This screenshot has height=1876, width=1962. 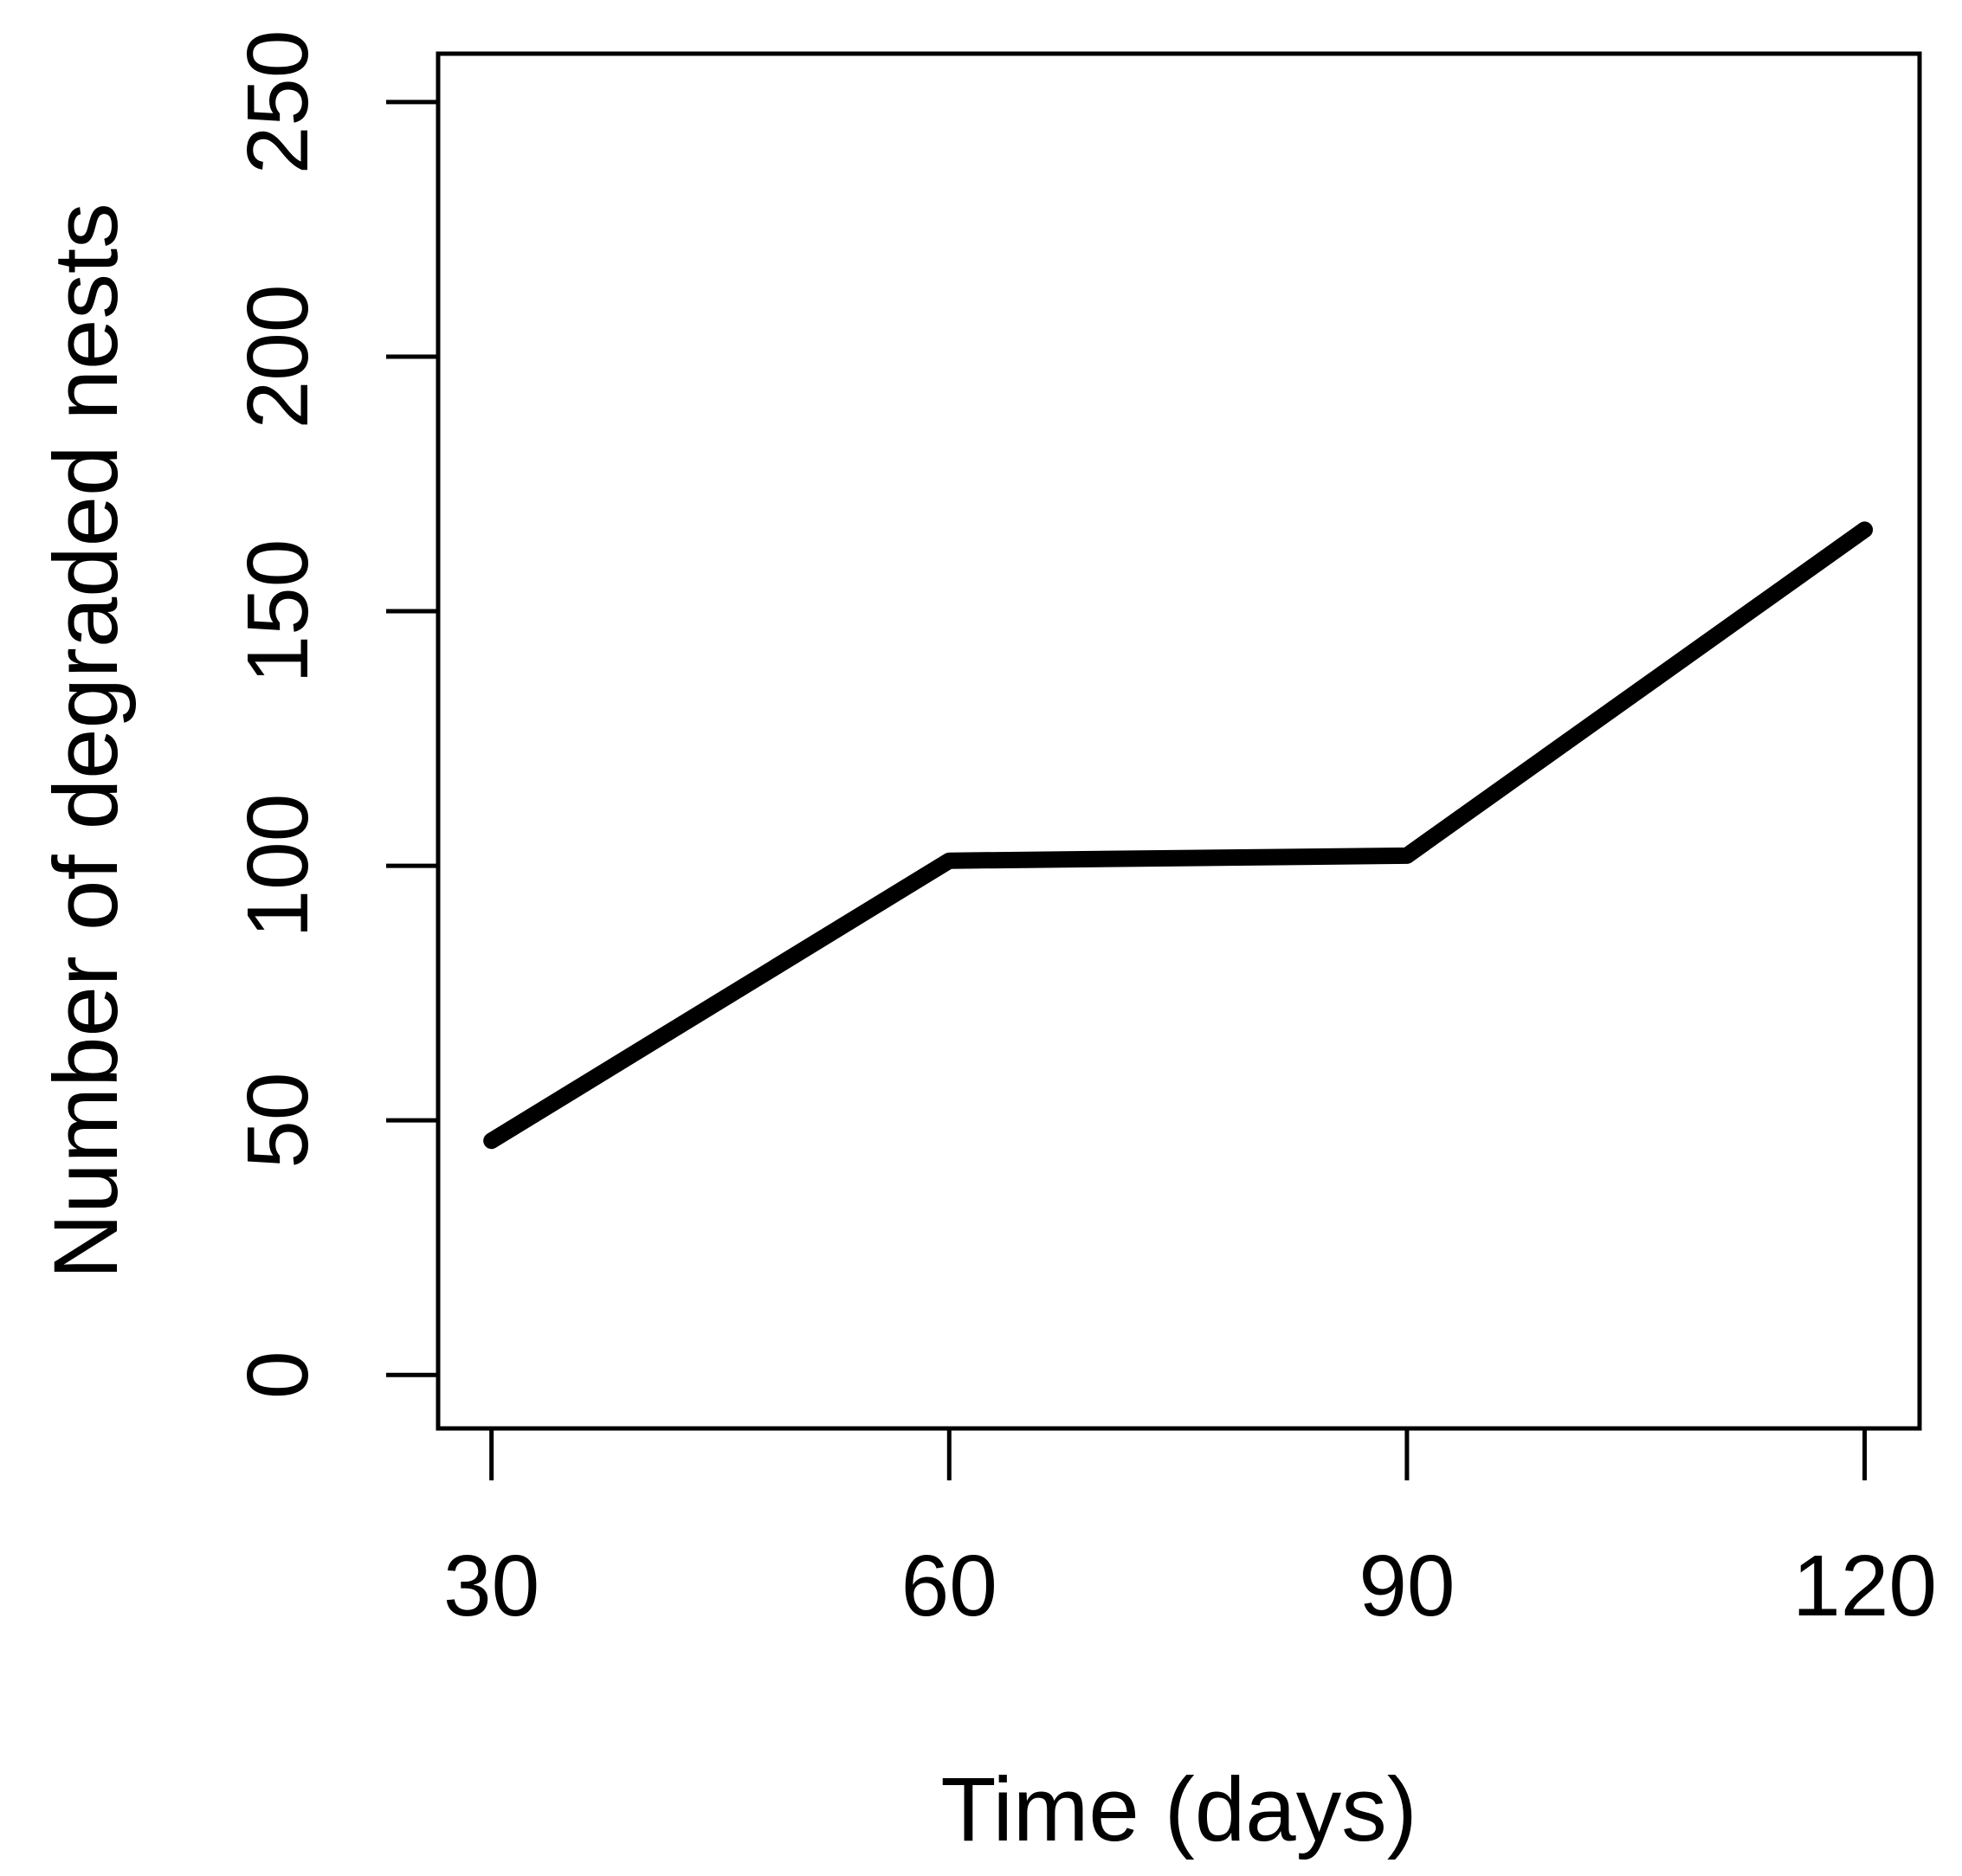 What do you see at coordinates (86, 741) in the screenshot?
I see `y-axis-title: Number of degraded nests` at bounding box center [86, 741].